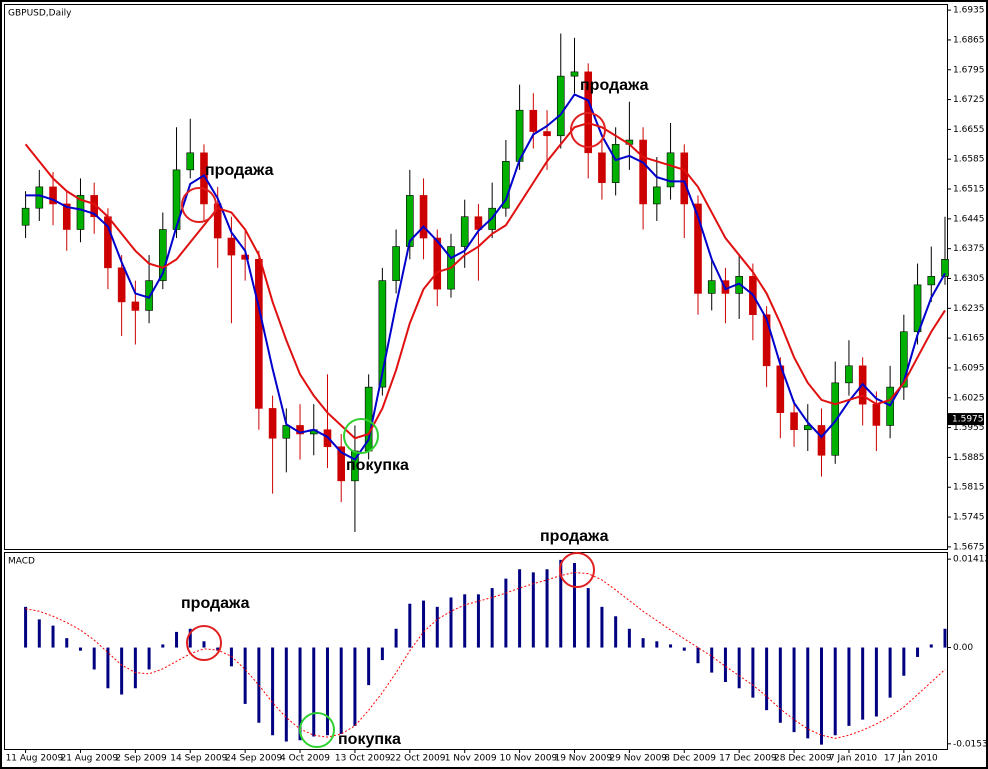 Image resolution: width=988 pixels, height=769 pixels. What do you see at coordinates (969, 40) in the screenshot?
I see `y-tick-label: 1.6865` at bounding box center [969, 40].